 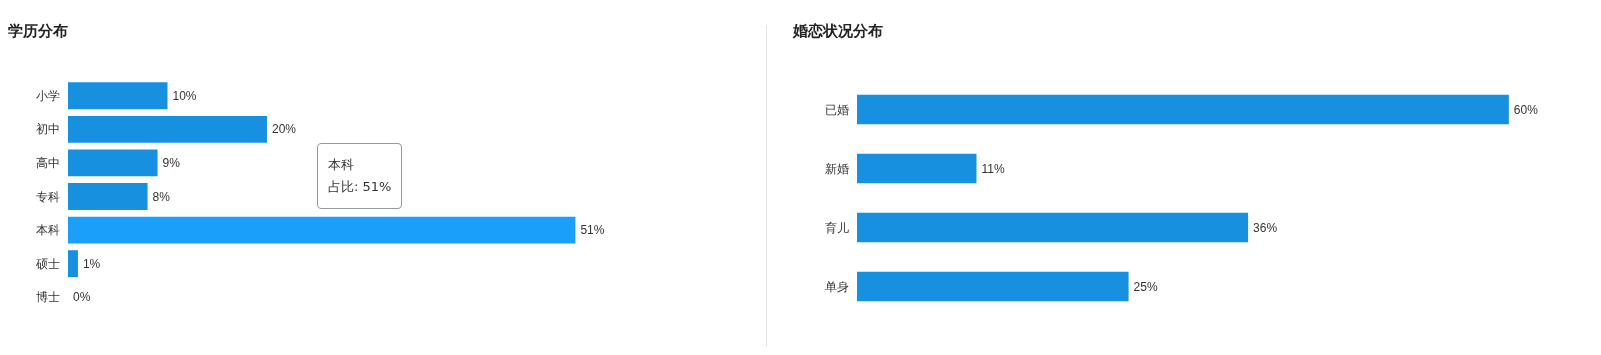 What do you see at coordinates (184, 95) in the screenshot?
I see `data-label: 10%` at bounding box center [184, 95].